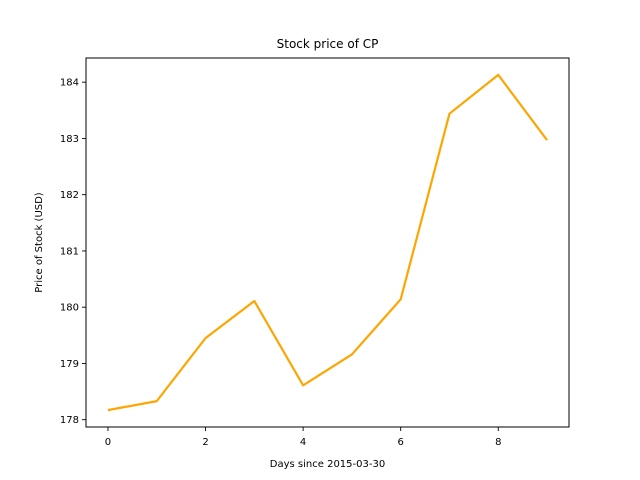  What do you see at coordinates (303, 442) in the screenshot?
I see `x-tick-label: 4` at bounding box center [303, 442].